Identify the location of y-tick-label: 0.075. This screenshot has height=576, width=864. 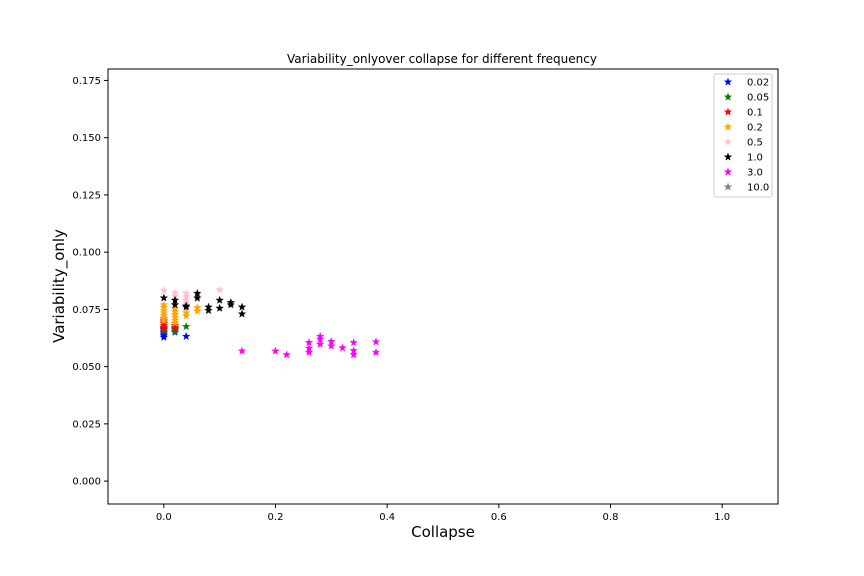
(86, 310).